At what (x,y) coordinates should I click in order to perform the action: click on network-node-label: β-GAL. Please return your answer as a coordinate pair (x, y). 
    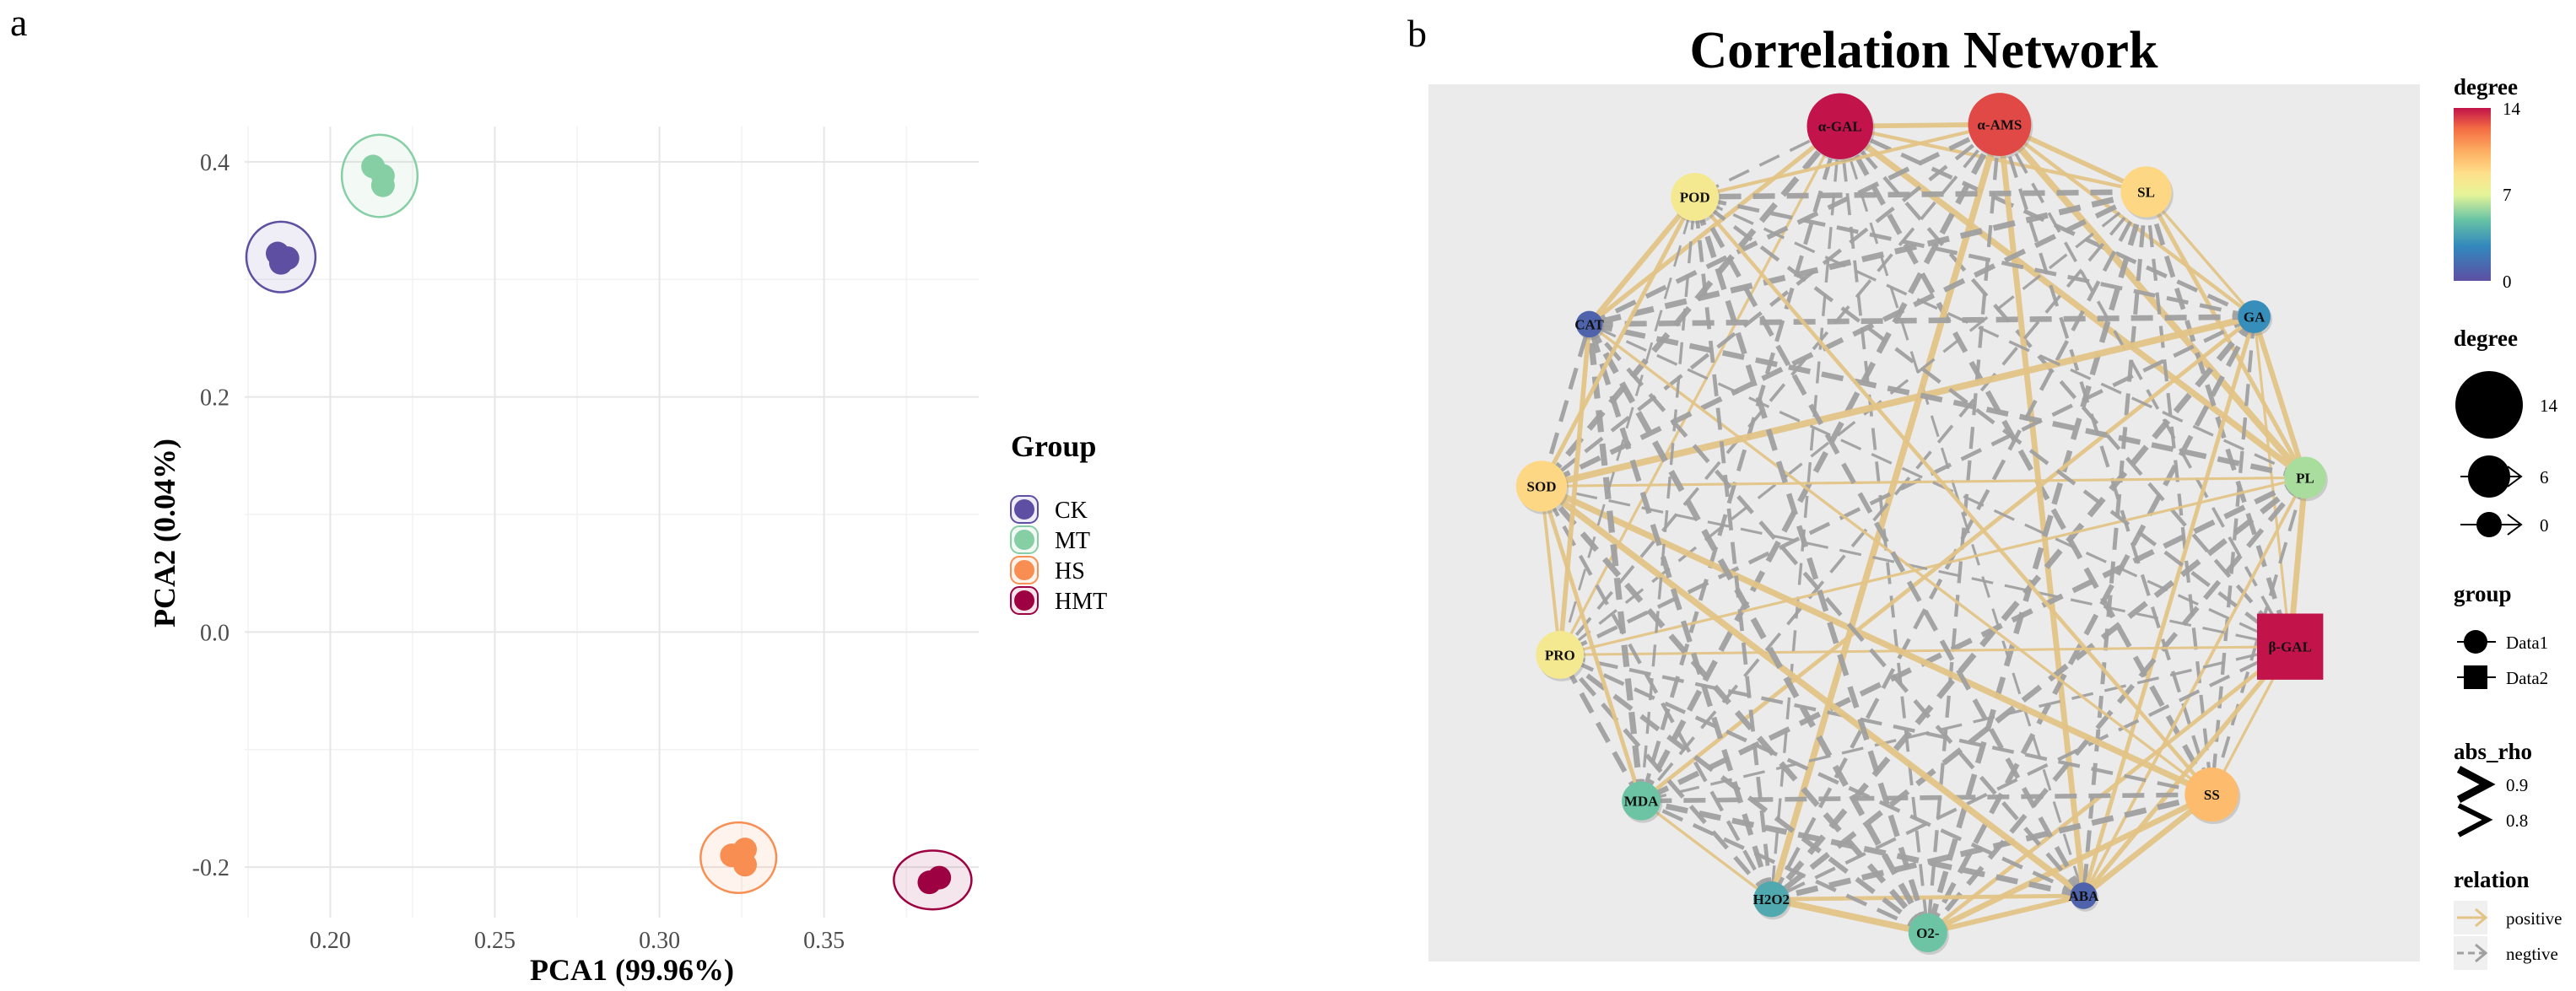
    Looking at the image, I should click on (2289, 647).